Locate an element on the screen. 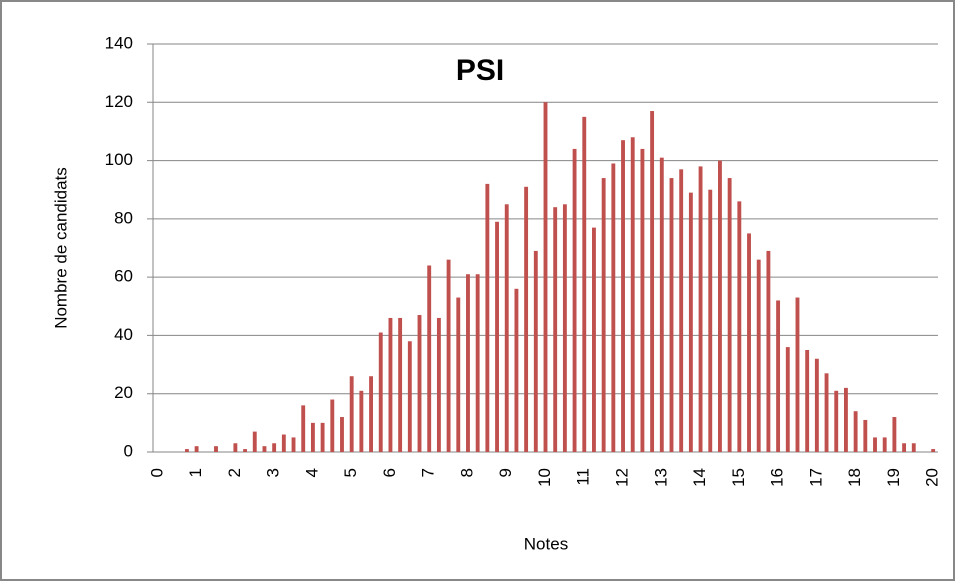 This screenshot has width=955, height=581. x-tick-label: 18 is located at coordinates (854, 477).